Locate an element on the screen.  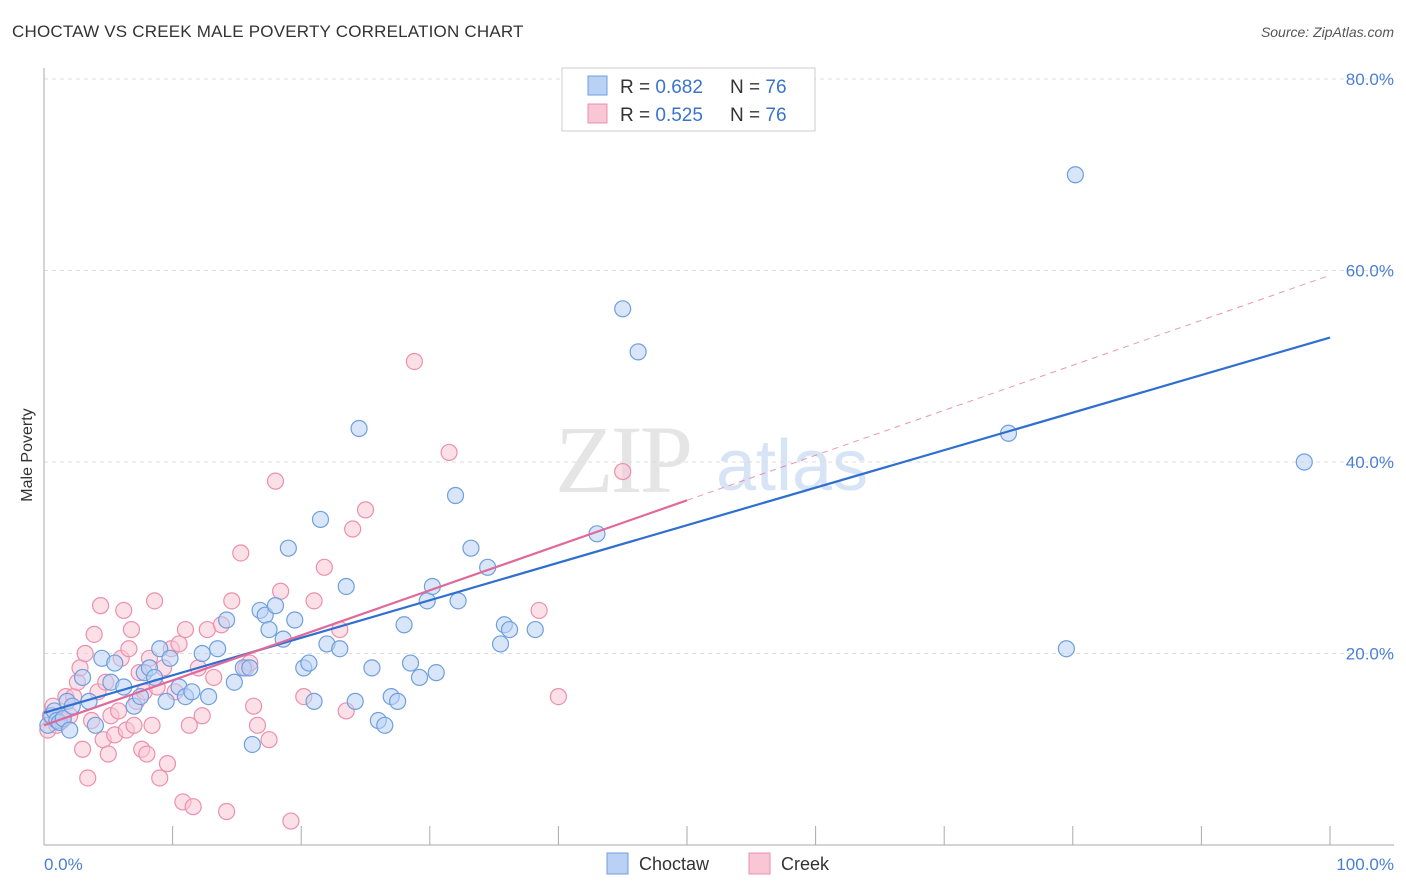
series-legend: Choctaw Creek is located at coordinates (718, 863).